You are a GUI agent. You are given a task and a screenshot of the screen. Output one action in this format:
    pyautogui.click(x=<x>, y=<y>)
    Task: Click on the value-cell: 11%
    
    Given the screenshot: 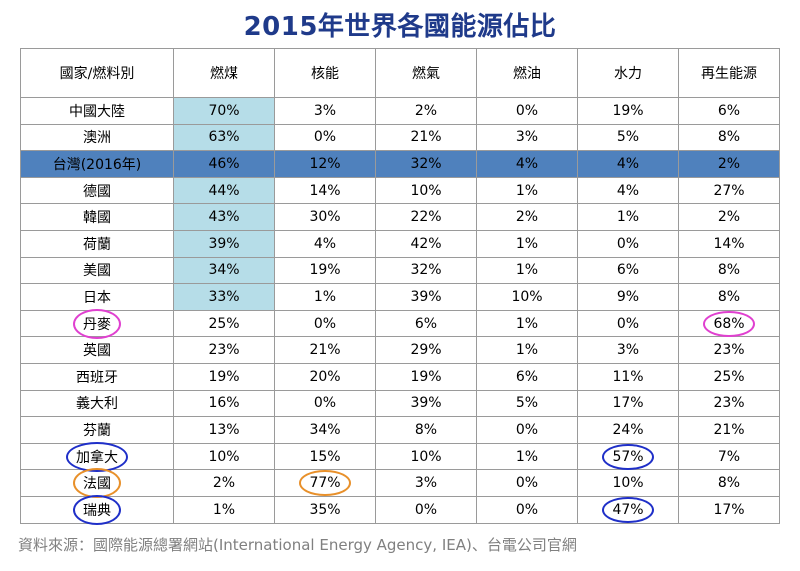 What is the action you would take?
    pyautogui.click(x=628, y=376)
    